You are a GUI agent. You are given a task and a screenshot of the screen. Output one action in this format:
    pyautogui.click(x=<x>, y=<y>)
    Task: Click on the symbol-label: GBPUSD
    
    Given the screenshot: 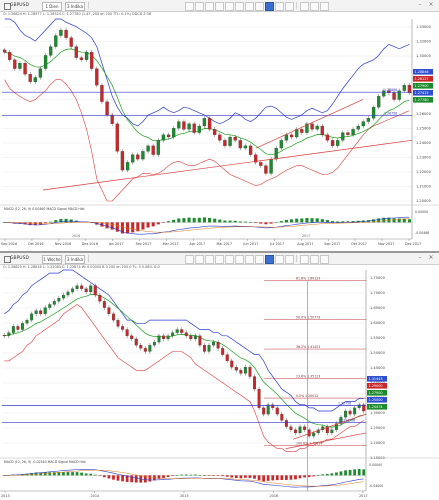 What is the action you would take?
    pyautogui.click(x=19, y=5)
    